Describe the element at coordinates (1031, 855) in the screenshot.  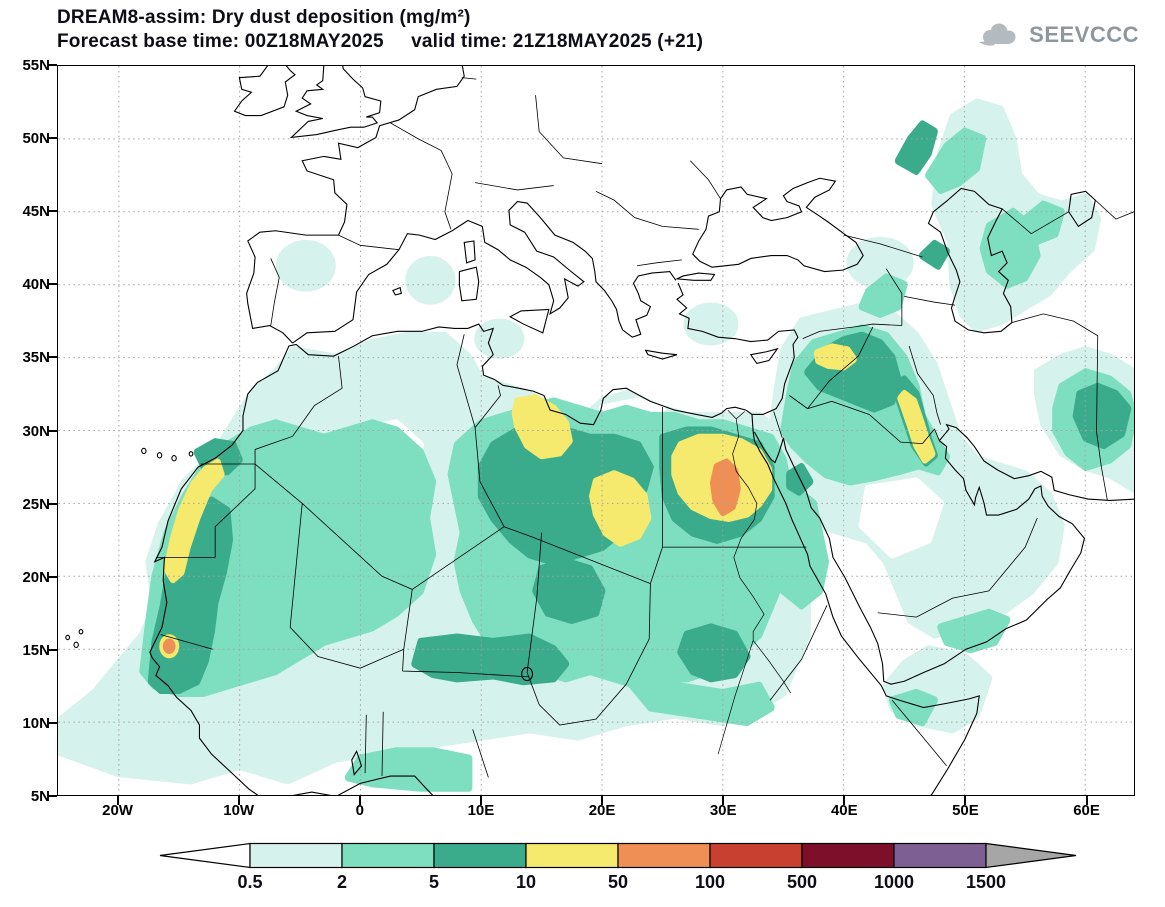
I see `colorbar-above-arrow` at that location.